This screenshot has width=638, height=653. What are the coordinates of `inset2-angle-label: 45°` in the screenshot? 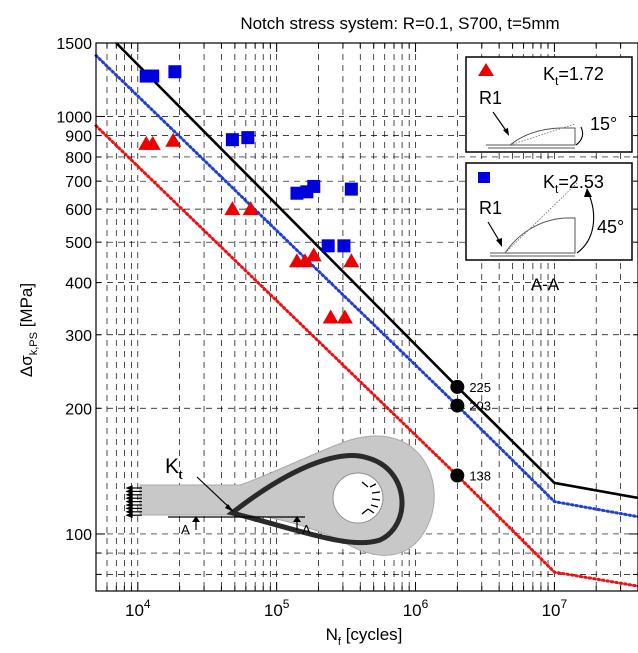 It's located at (610, 227).